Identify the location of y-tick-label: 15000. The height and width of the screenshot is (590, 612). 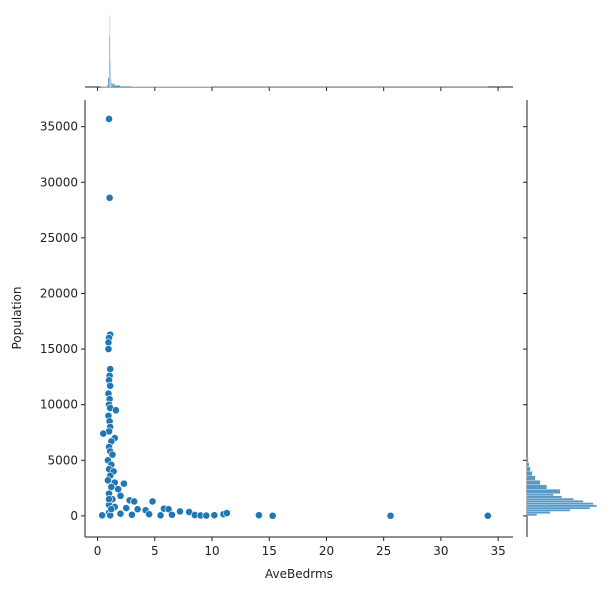
(59, 349).